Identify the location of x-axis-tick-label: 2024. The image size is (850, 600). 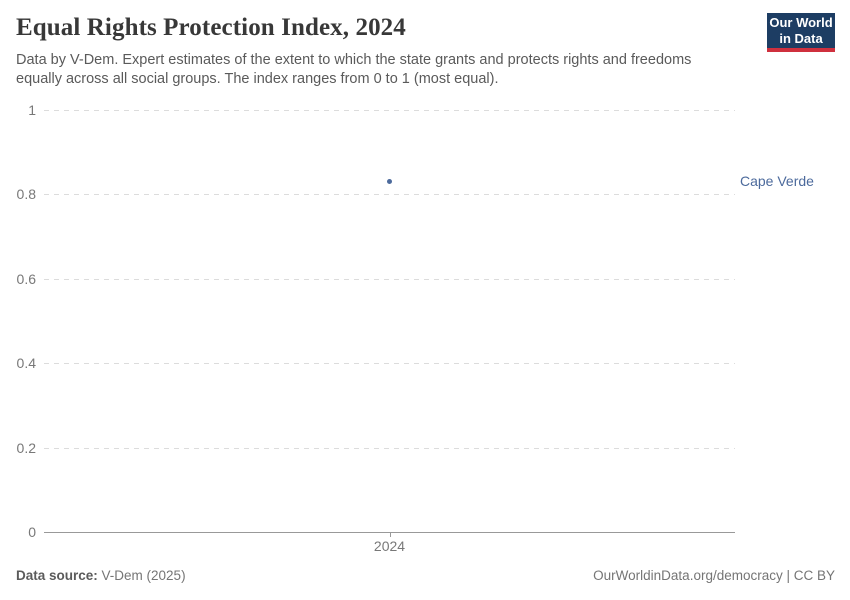
(389, 546).